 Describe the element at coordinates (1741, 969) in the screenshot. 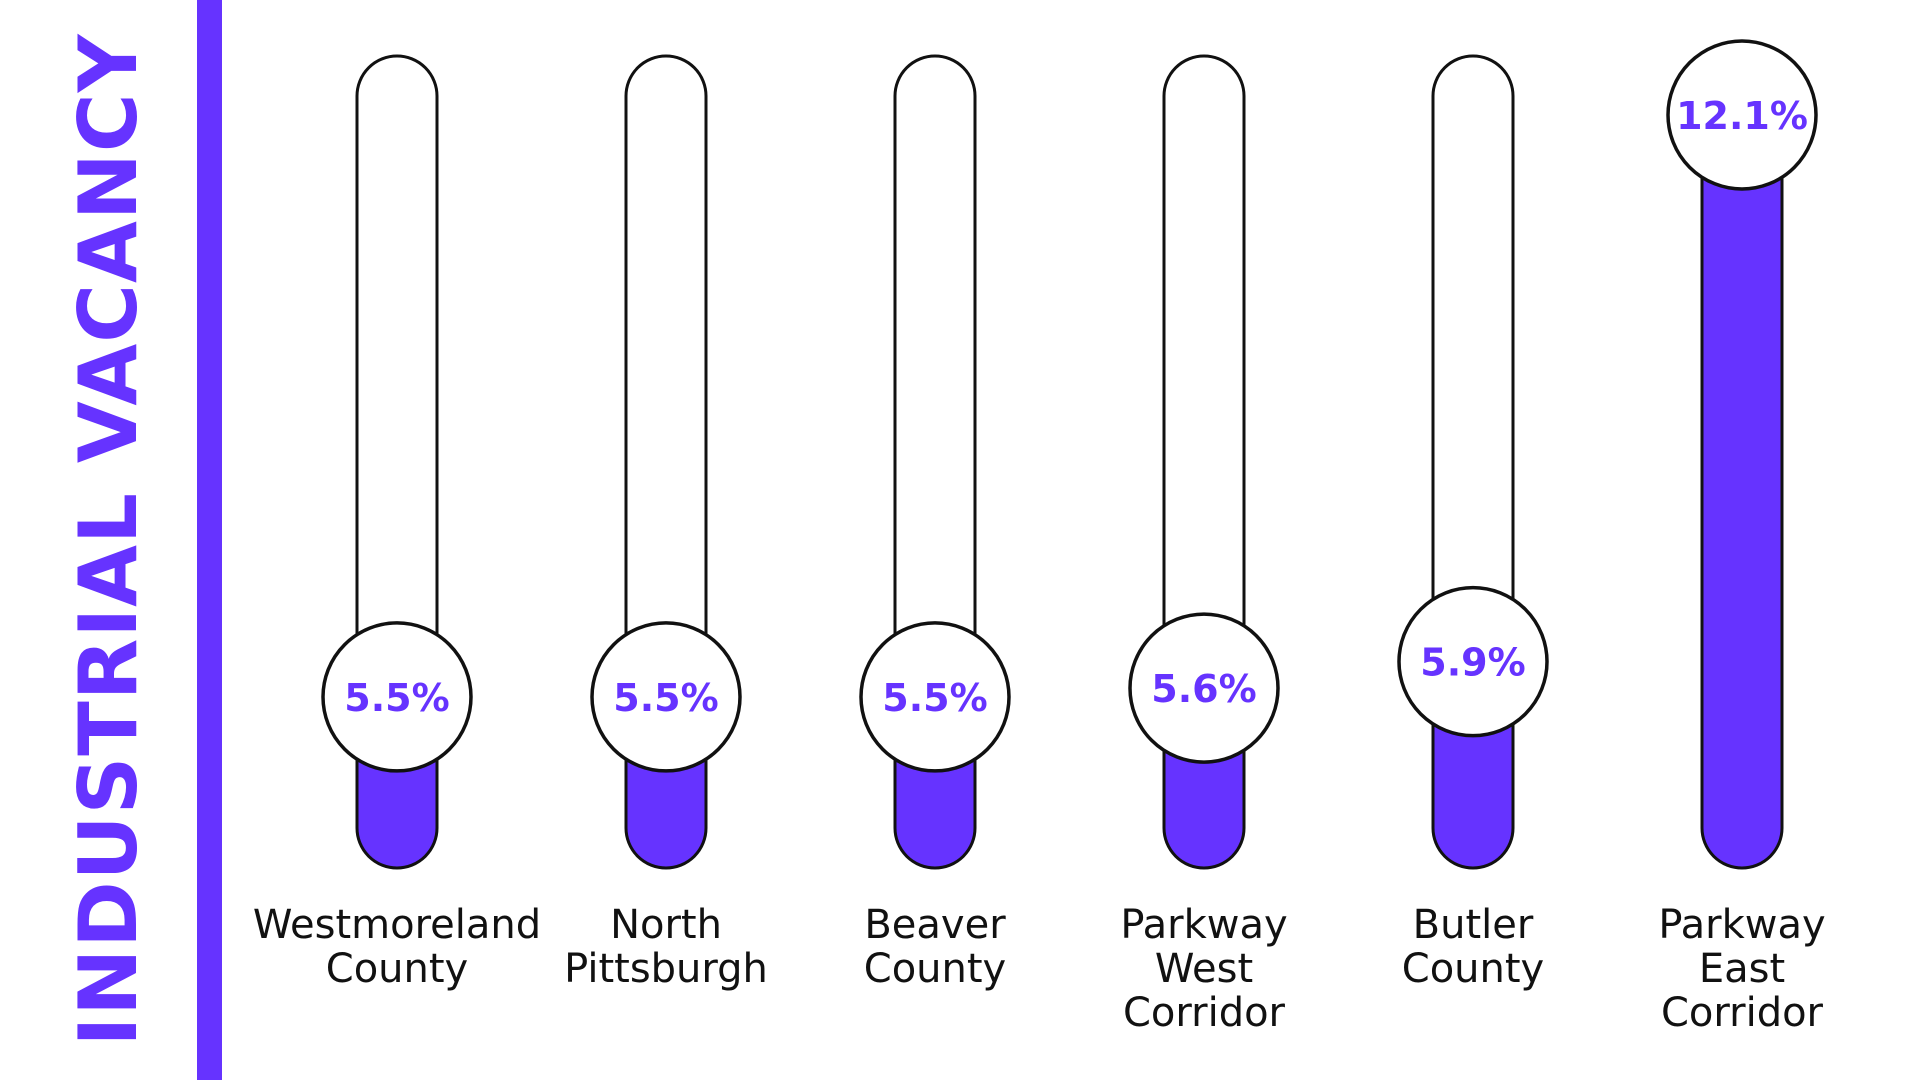

I see `category-label: Parkway East Corridor` at that location.